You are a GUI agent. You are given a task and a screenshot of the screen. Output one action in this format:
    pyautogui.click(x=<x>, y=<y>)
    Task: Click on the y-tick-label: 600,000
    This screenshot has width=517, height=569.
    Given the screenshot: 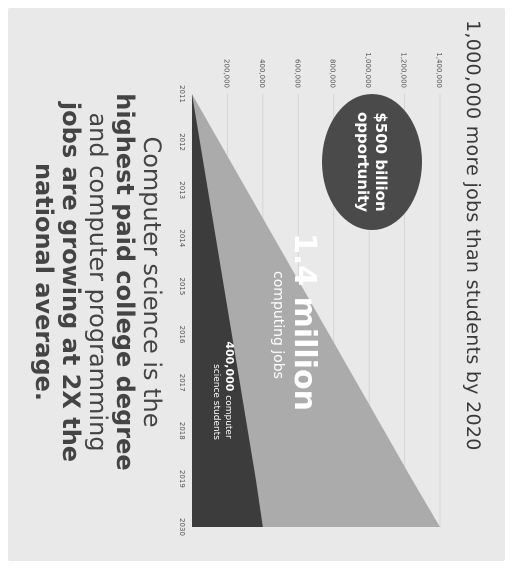 What is the action you would take?
    pyautogui.click(x=297, y=73)
    